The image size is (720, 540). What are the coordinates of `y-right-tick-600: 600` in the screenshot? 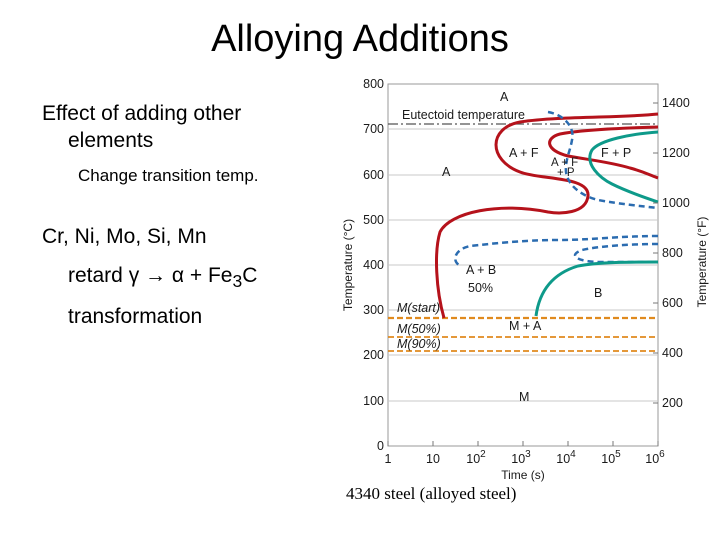 It's located at (672, 303).